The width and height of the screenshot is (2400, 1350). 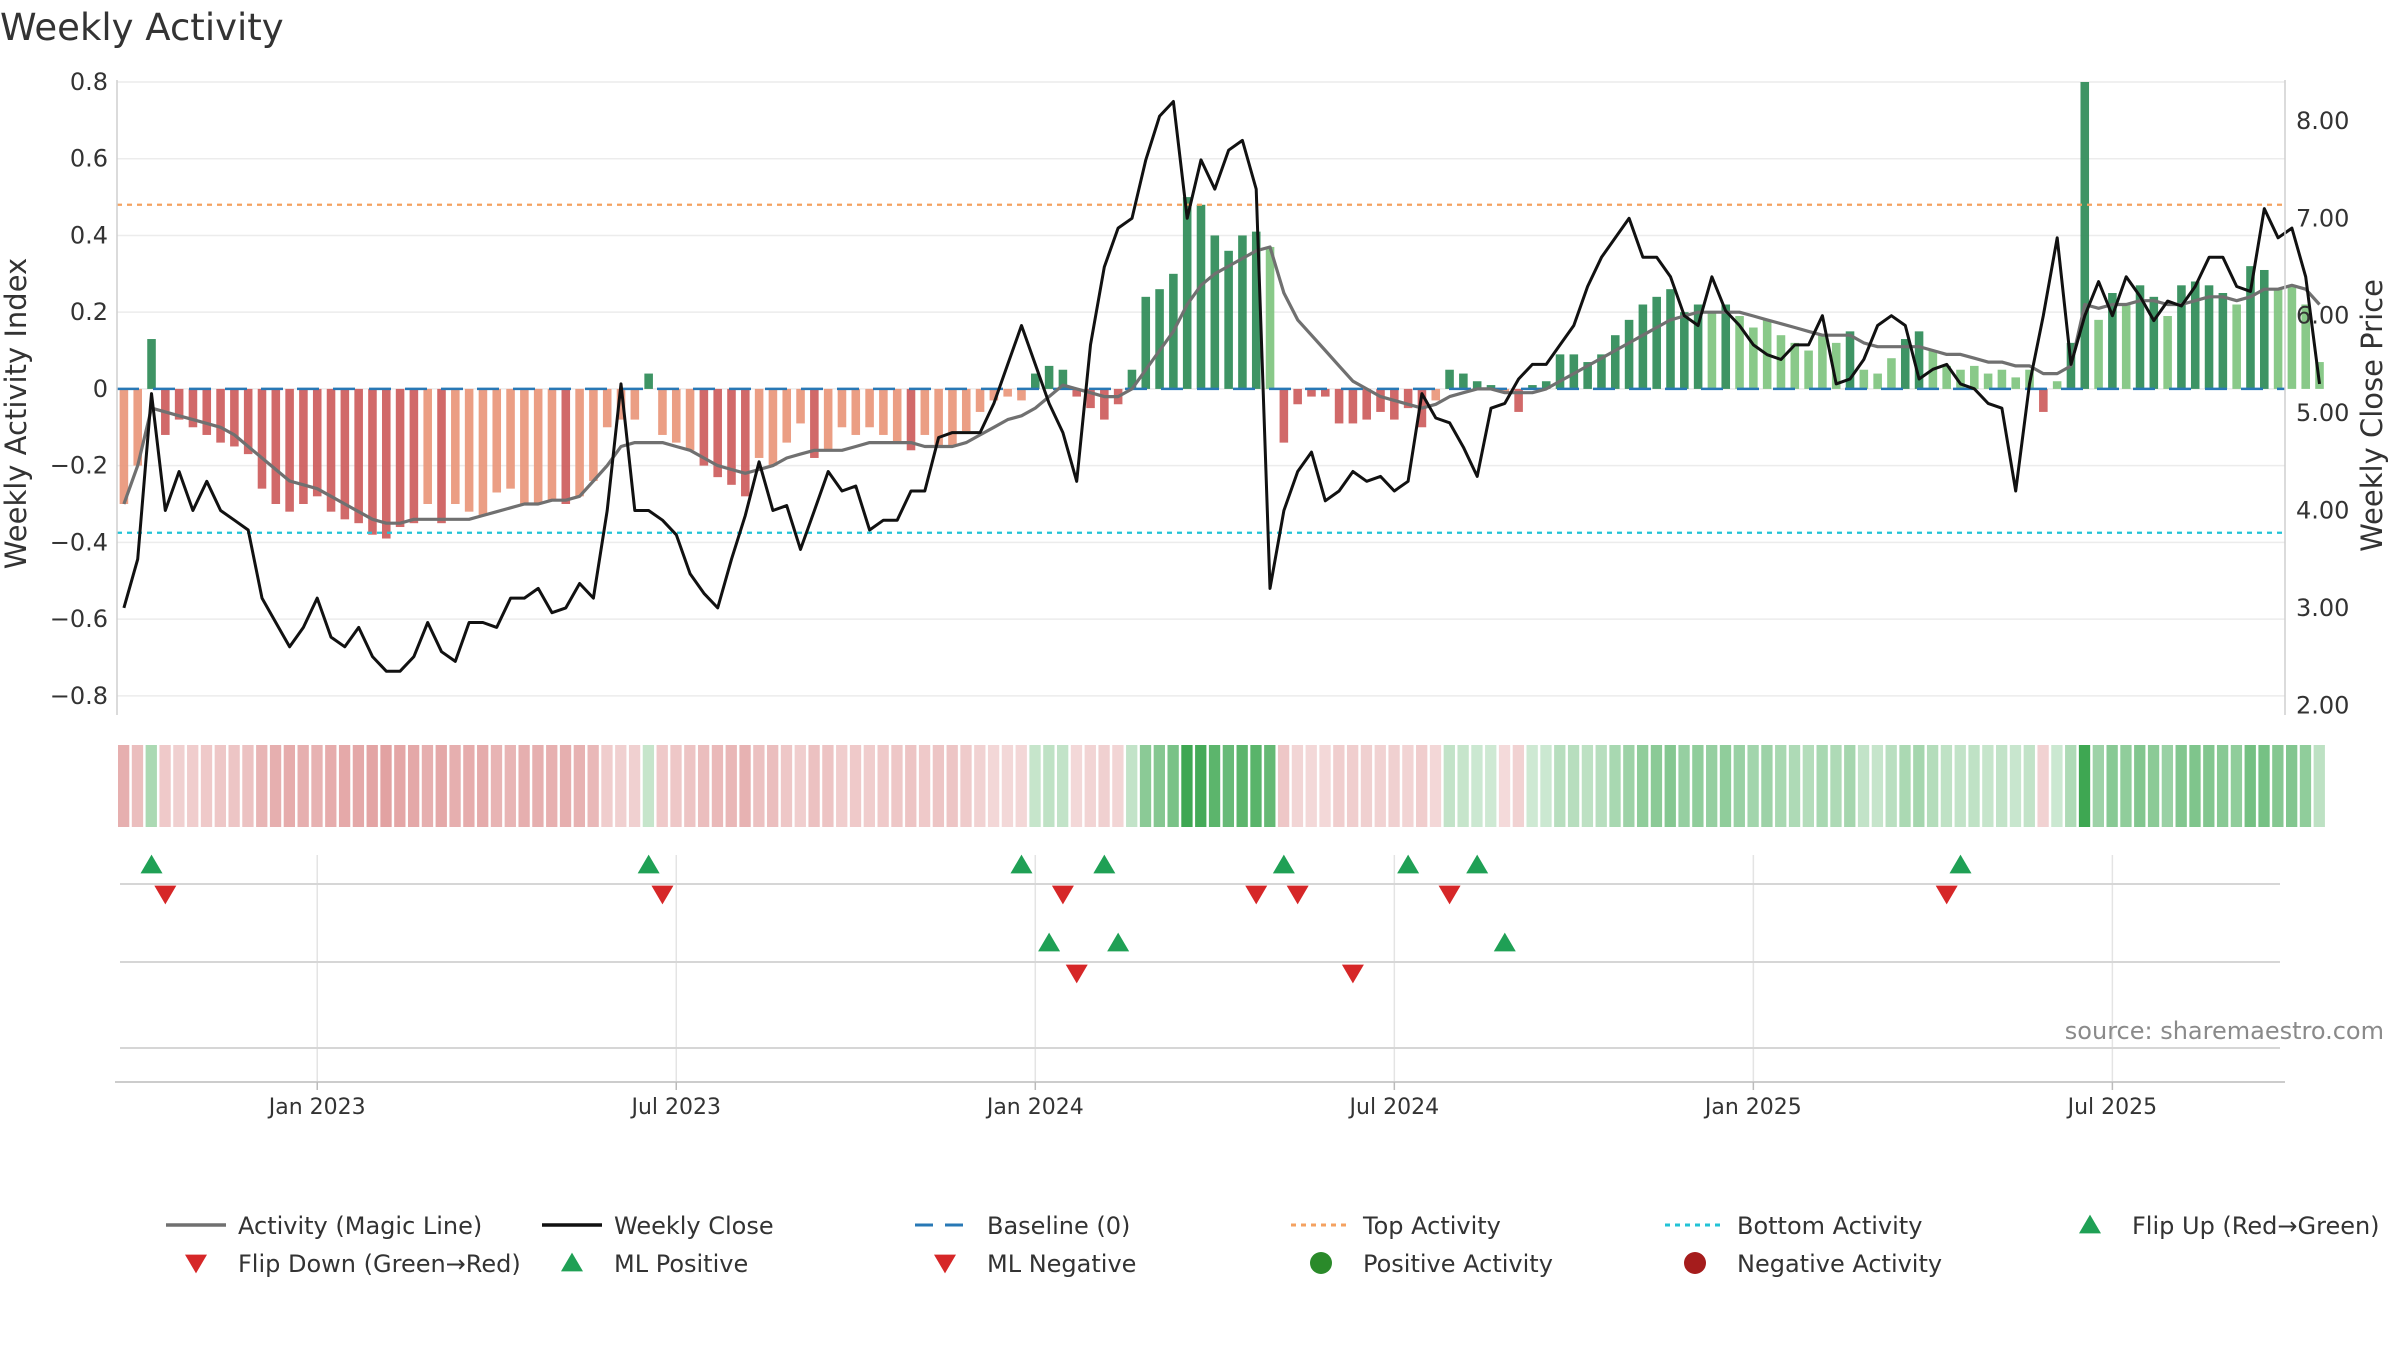 I want to click on legend-item: ML Positive, so click(x=654, y=1264).